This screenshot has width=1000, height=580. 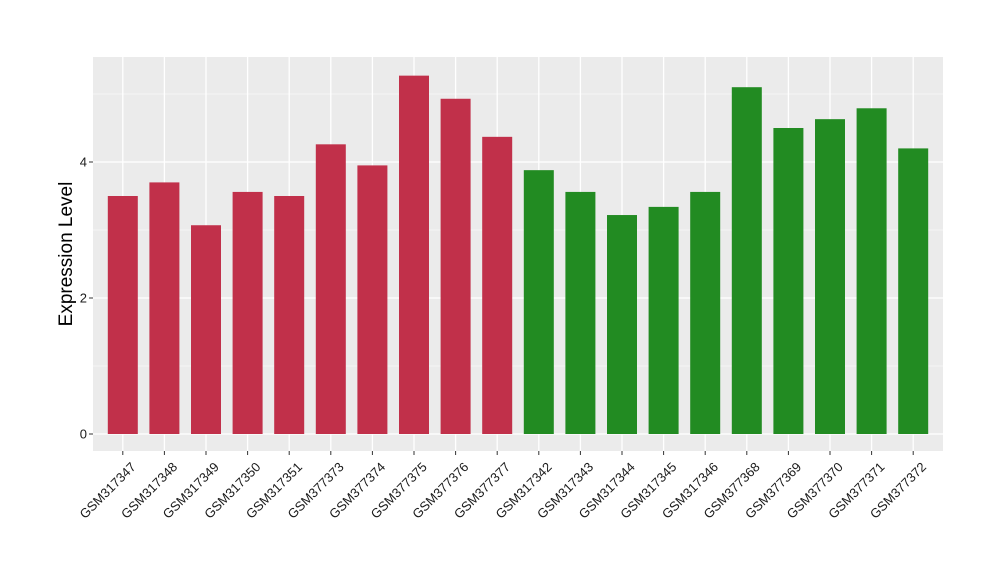 What do you see at coordinates (66, 254) in the screenshot?
I see `y-axis-title: Expression Level` at bounding box center [66, 254].